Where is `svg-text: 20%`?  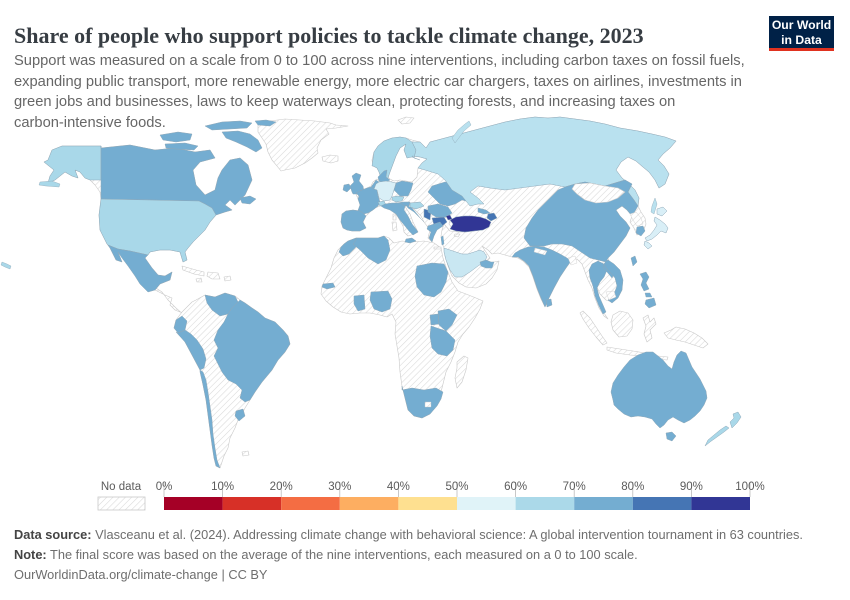
svg-text: 20% is located at coordinates (281, 487).